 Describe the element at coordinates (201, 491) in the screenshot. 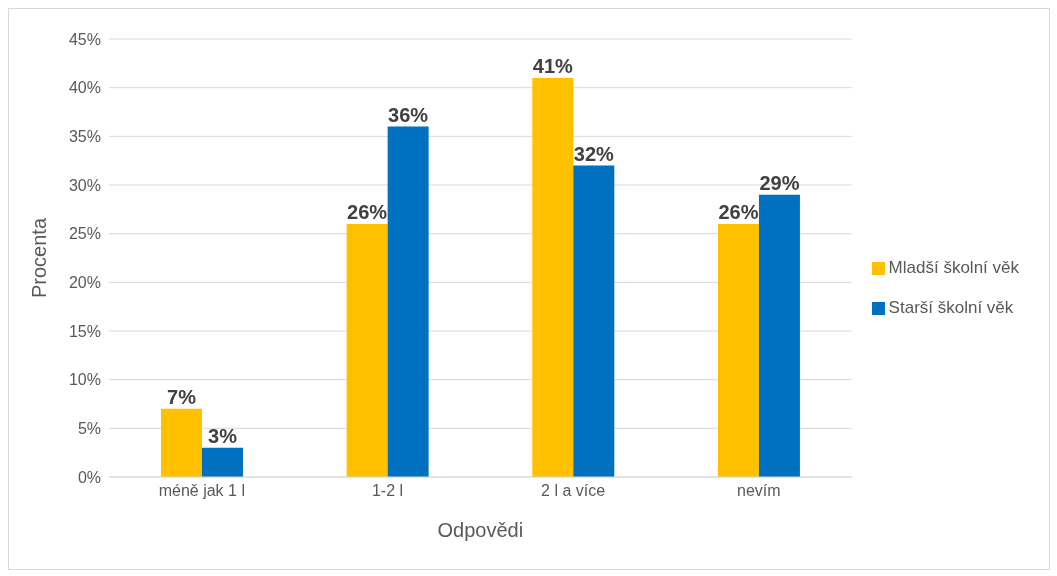

I see `x-tick-label: méně jak 1 l` at that location.